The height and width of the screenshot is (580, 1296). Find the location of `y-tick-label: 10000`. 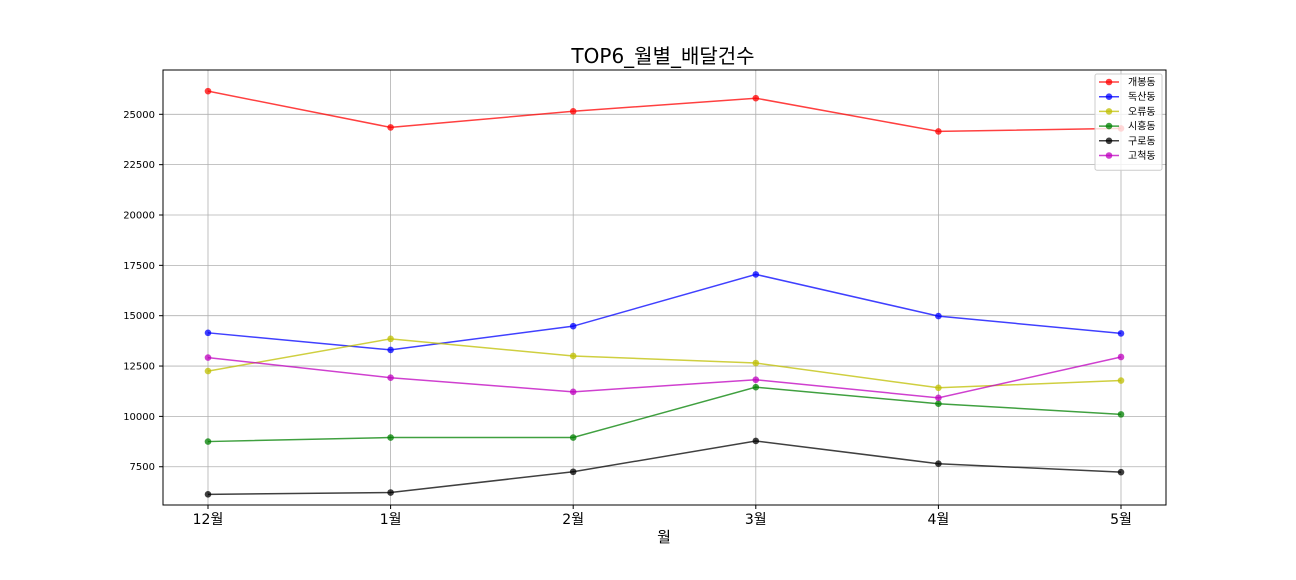

y-tick-label: 10000 is located at coordinates (139, 417).